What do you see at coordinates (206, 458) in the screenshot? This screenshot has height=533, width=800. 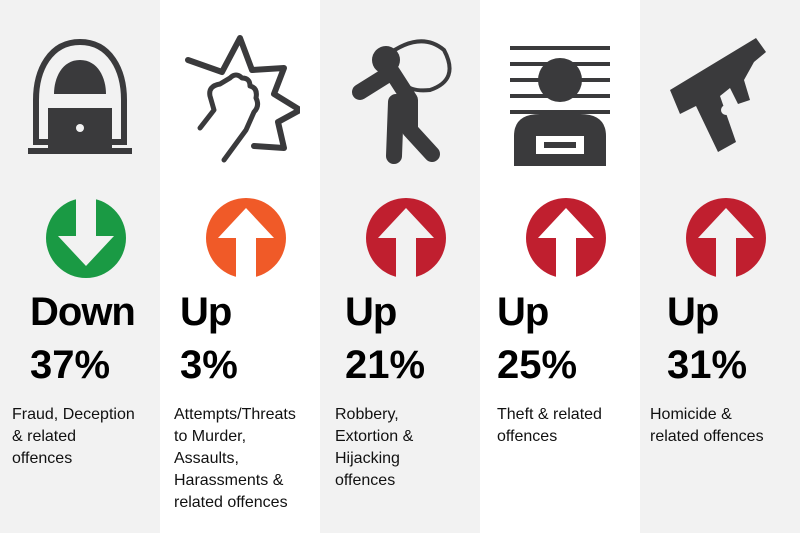 I see `label-line: Assaults,` at bounding box center [206, 458].